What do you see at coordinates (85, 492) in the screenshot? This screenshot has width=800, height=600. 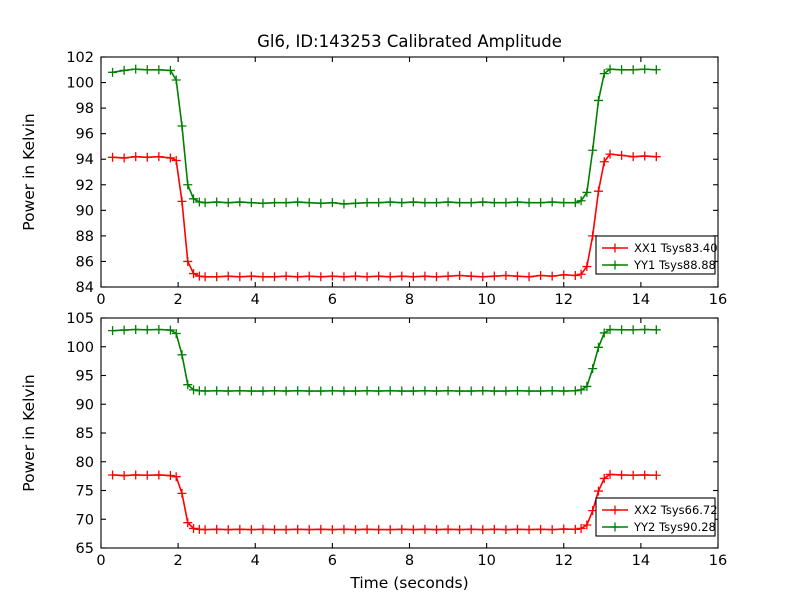 I see `yticklabel-bottom-75: 75` at bounding box center [85, 492].